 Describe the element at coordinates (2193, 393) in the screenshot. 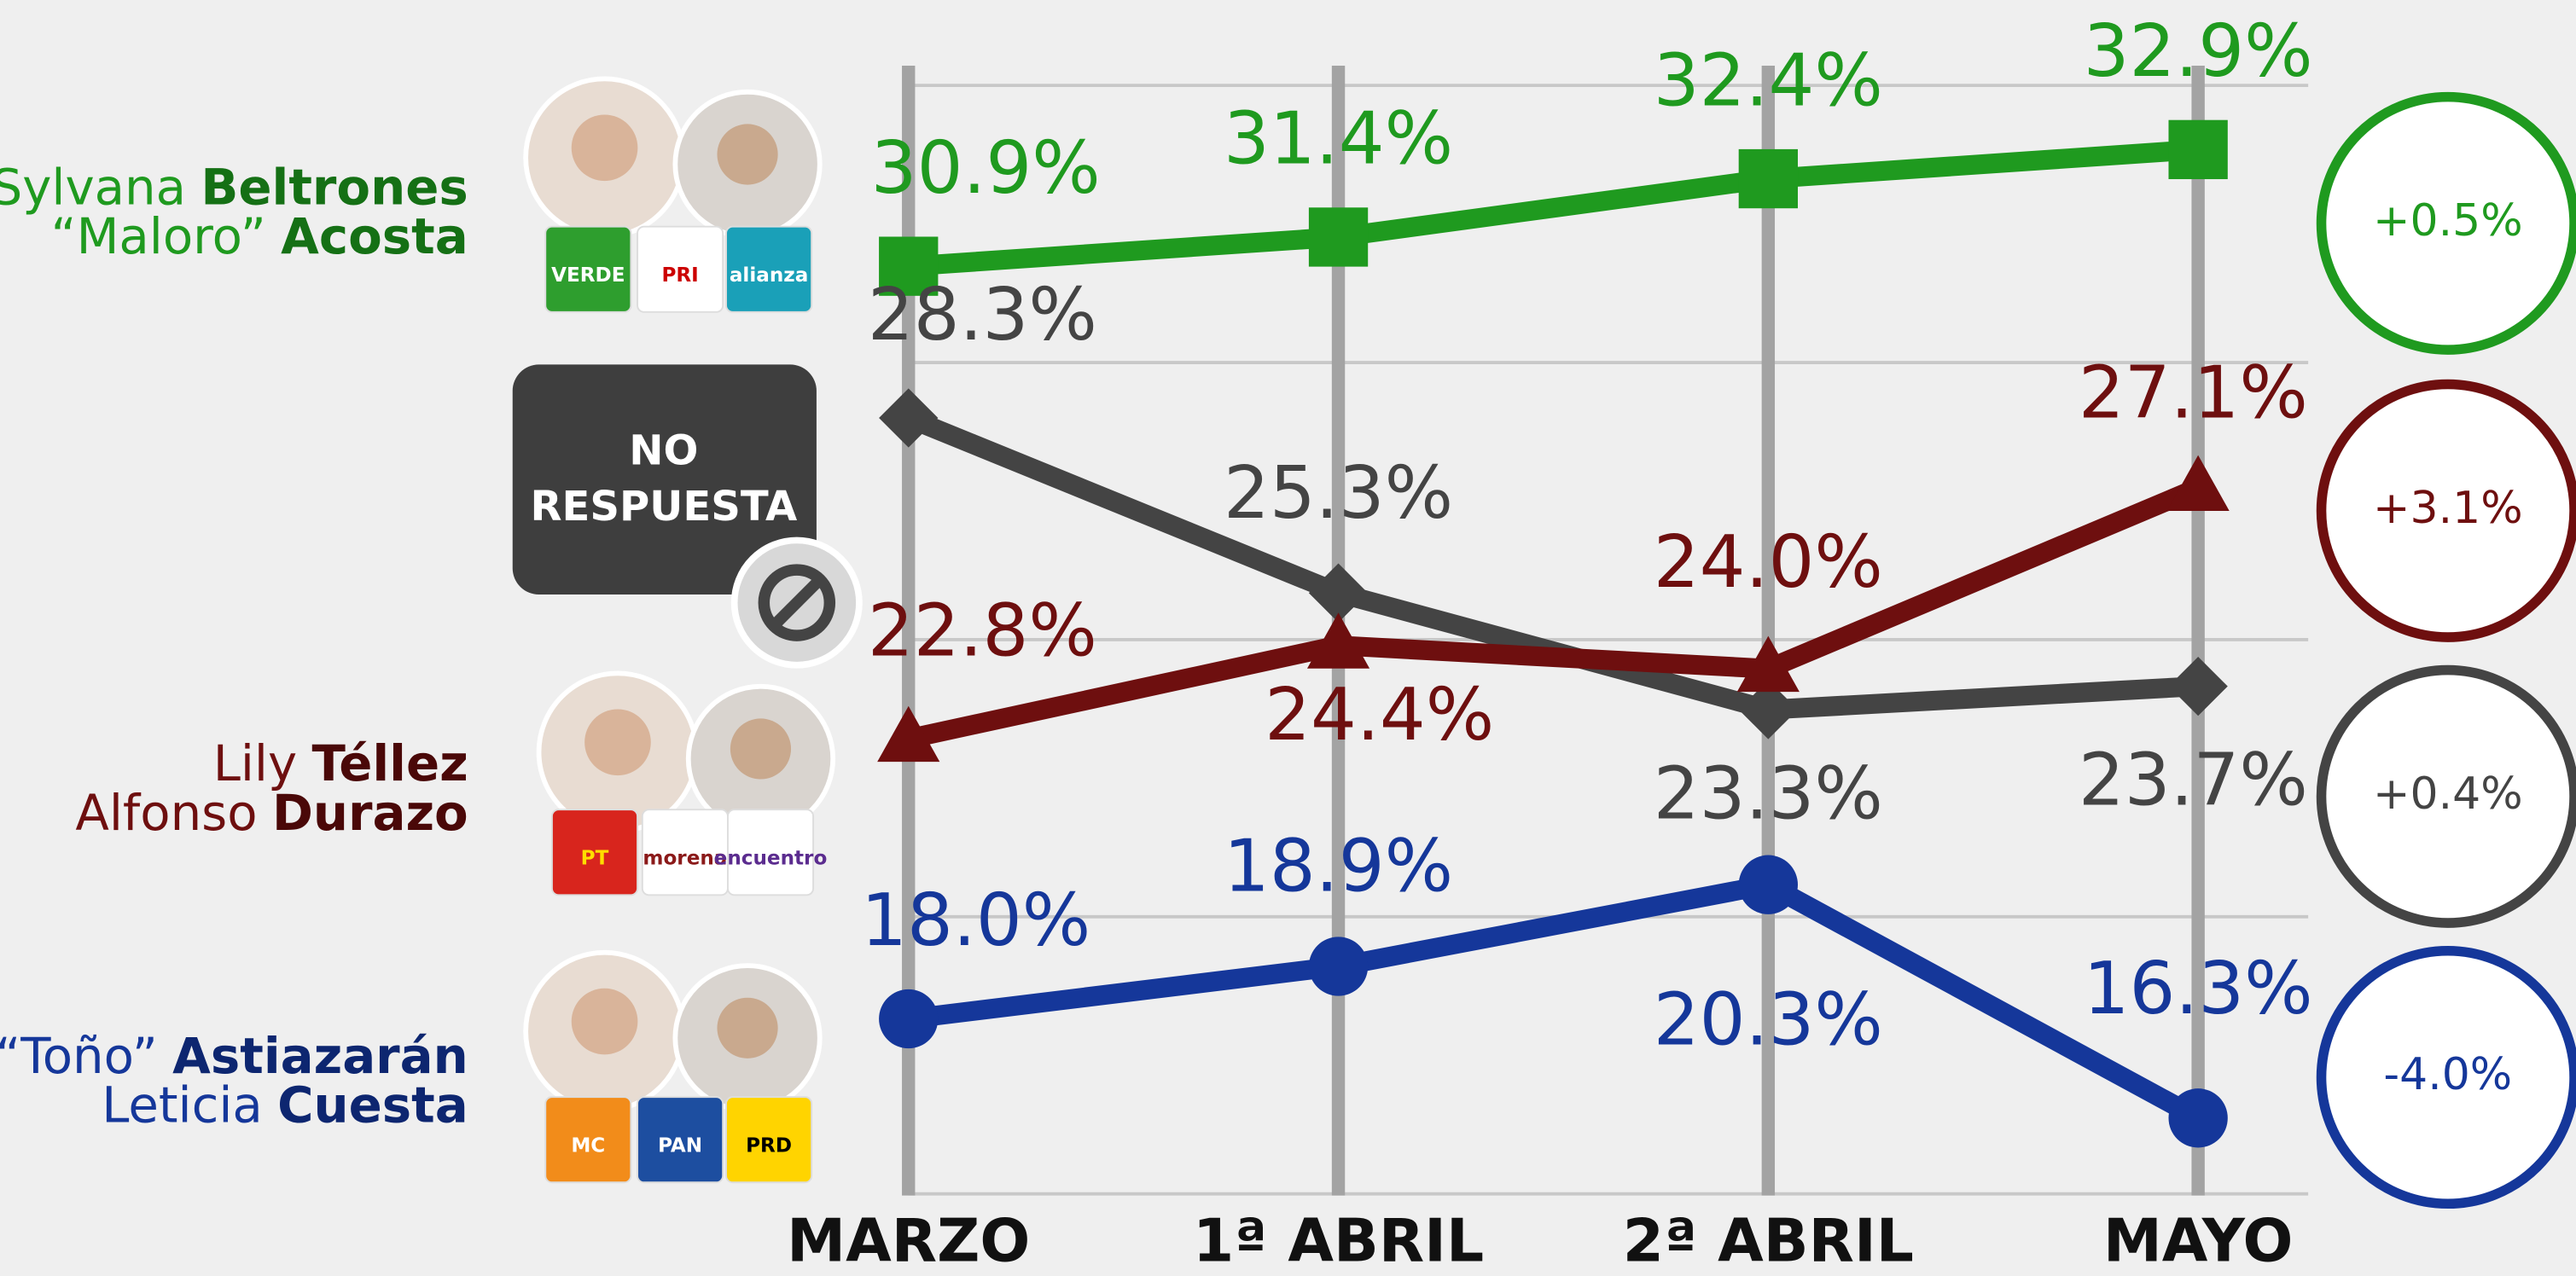

I see `data-label: 27.1%` at that location.